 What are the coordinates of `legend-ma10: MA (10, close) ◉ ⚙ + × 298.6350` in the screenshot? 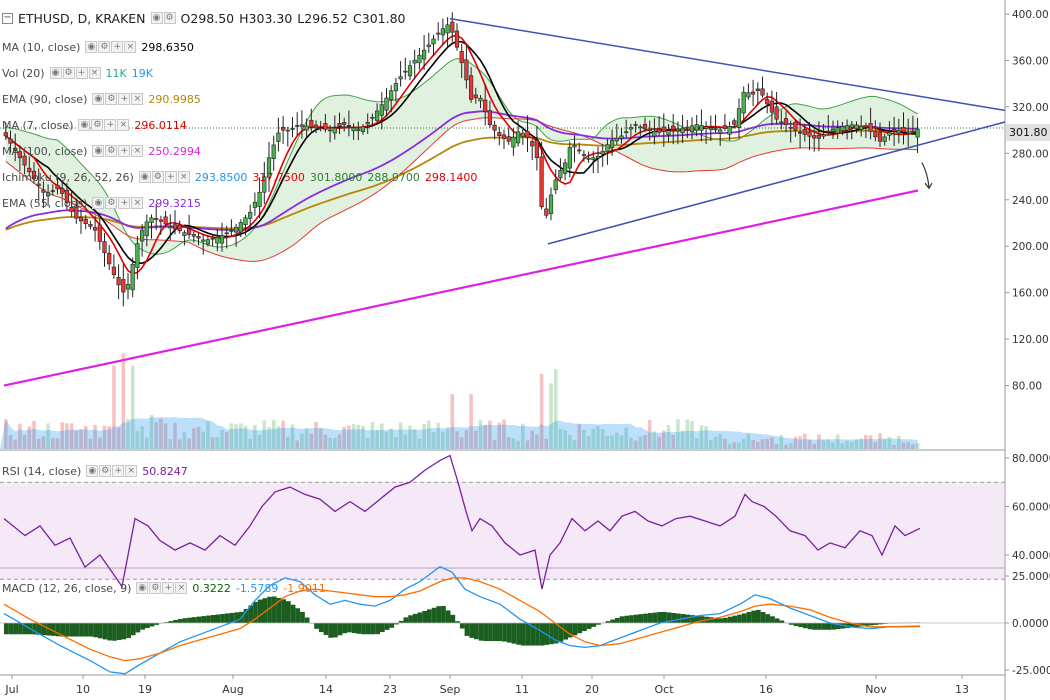 It's located at (98, 47).